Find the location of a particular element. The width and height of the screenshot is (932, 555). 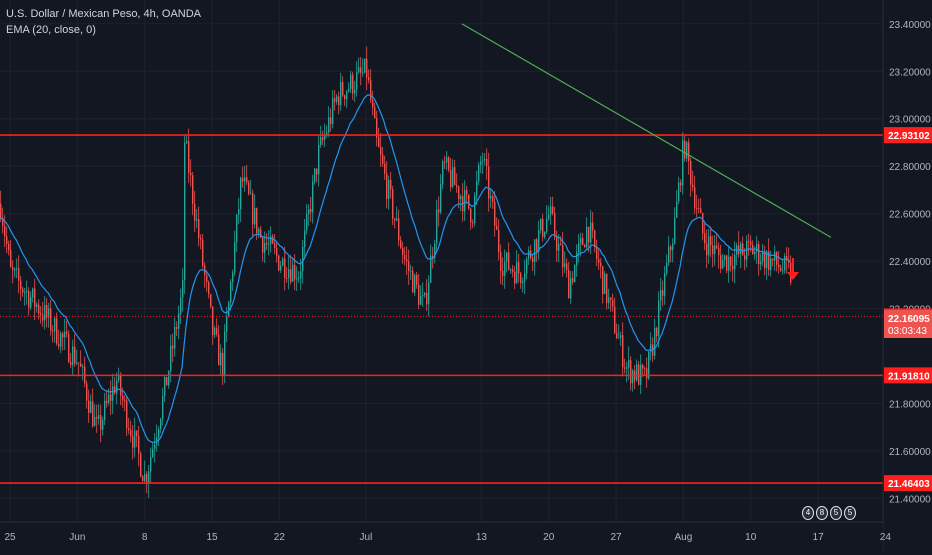

watermark-digit: 5 is located at coordinates (836, 513).